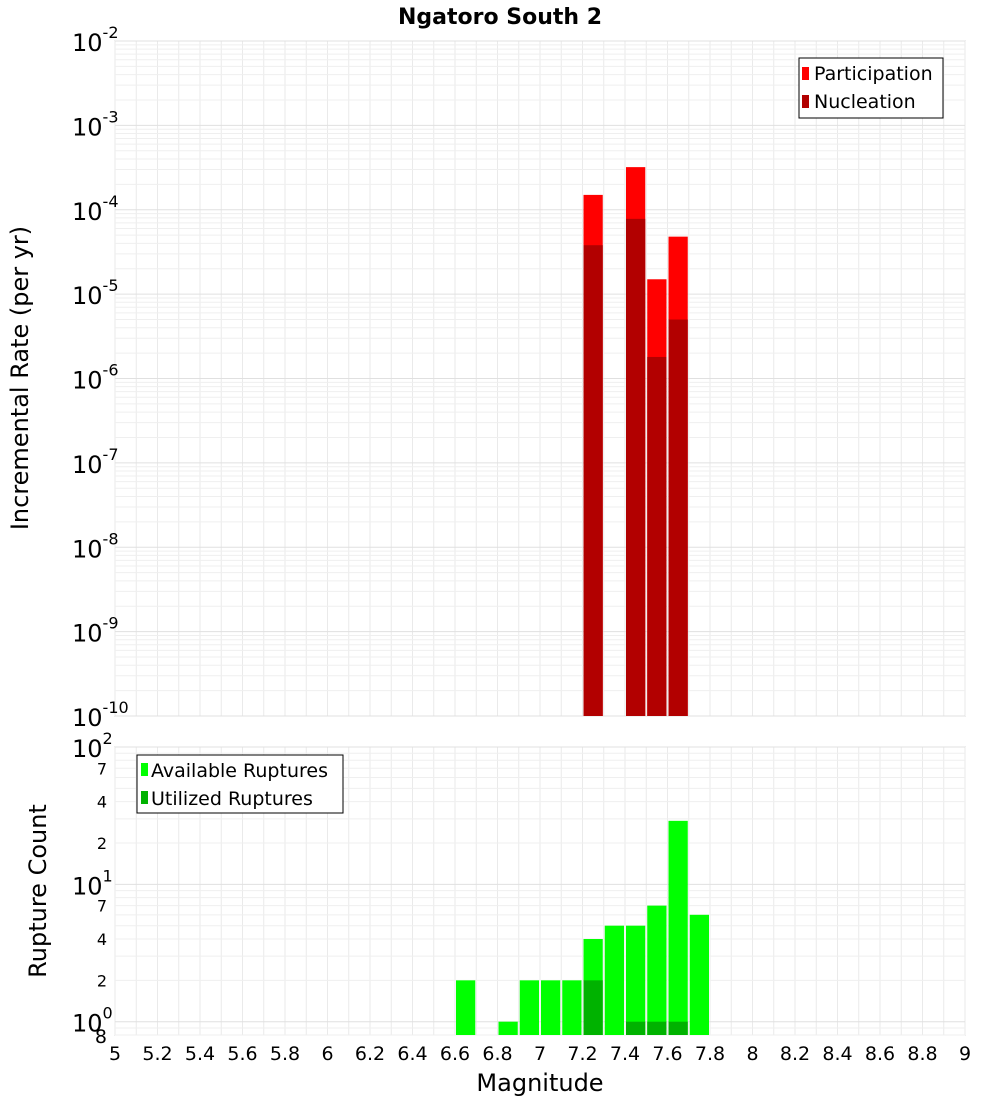 Image resolution: width=1000 pixels, height=1100 pixels. Describe the element at coordinates (539, 1083) in the screenshot. I see `x-axis-label: Magnitude` at that location.